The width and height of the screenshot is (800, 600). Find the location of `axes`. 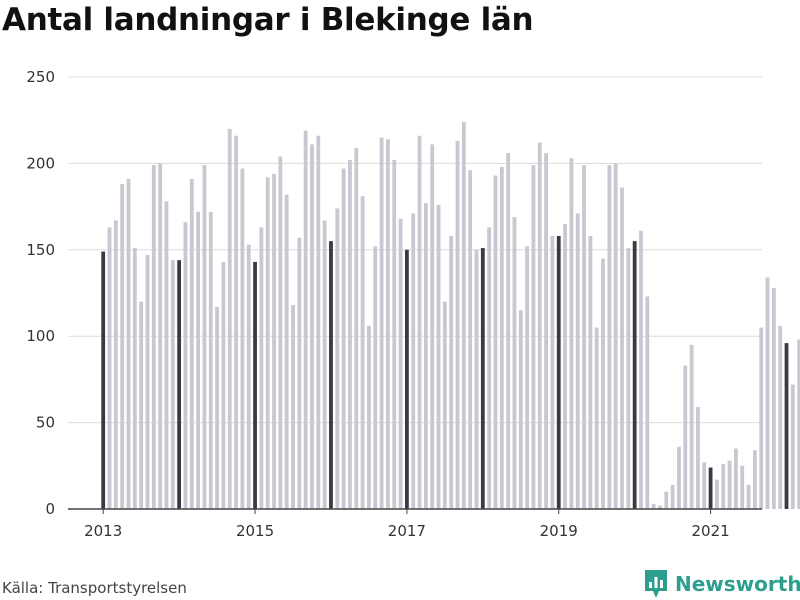

axes is located at coordinates (415, 511).